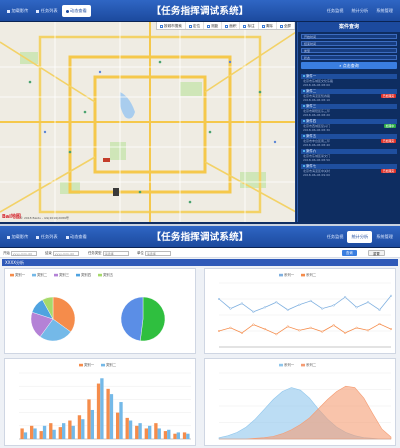  I want to click on nav-item-system-2: 系统管理, so click(384, 236).